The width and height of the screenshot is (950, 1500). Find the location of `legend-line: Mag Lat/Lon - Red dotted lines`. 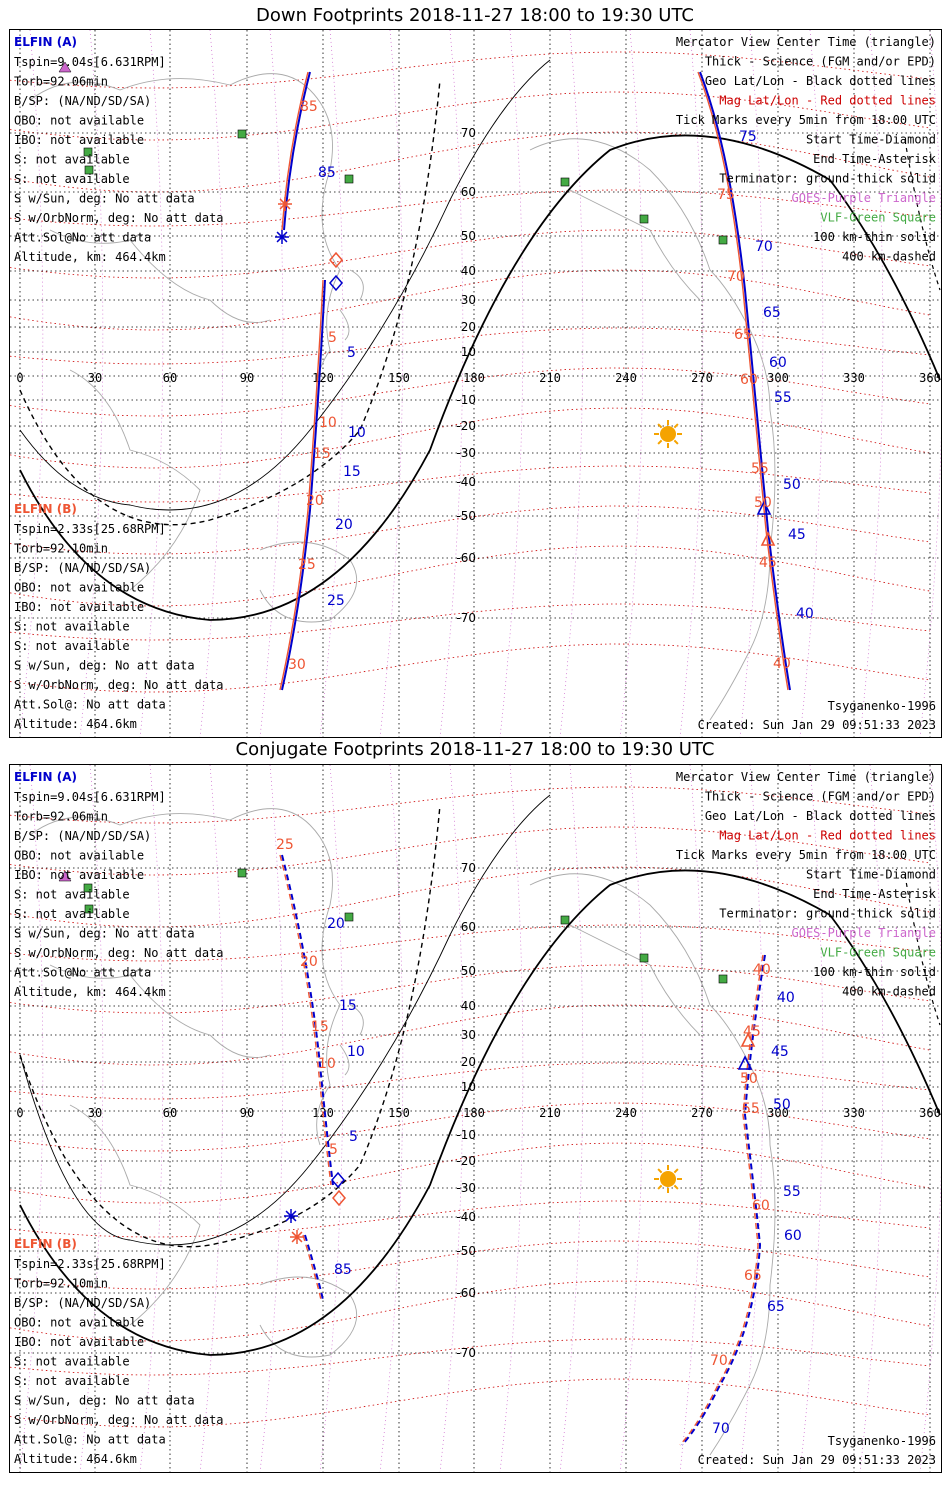

legend-line: Mag Lat/Lon - Red dotted lines is located at coordinates (827, 101).